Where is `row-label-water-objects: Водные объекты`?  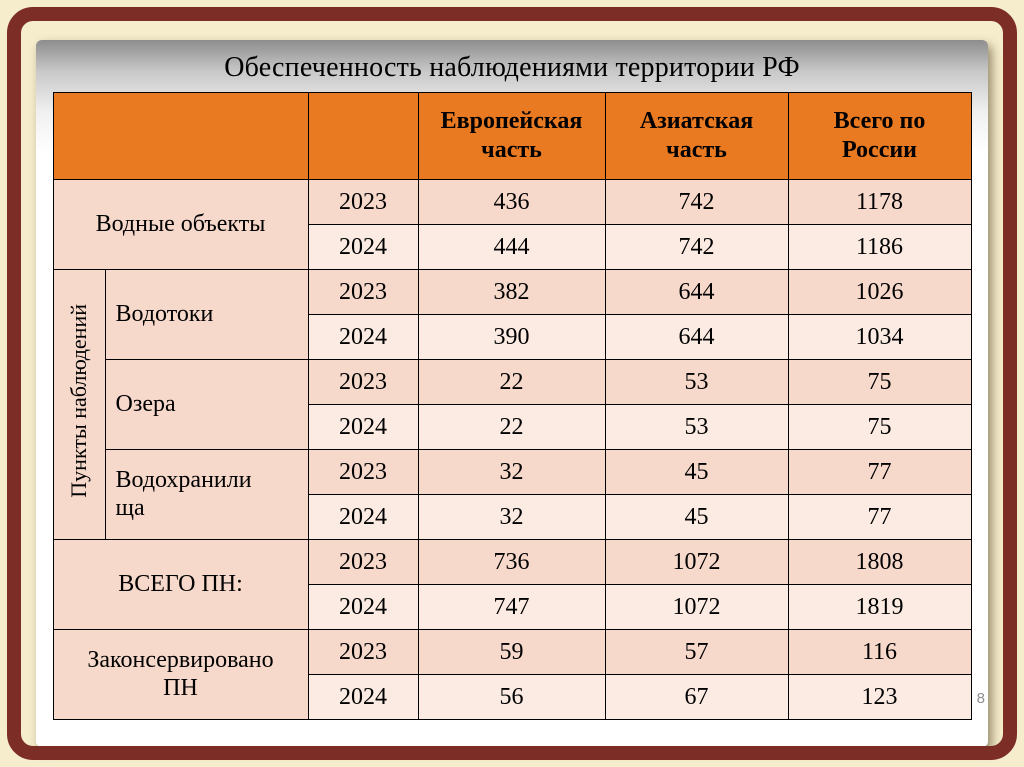 row-label-water-objects: Водные объекты is located at coordinates (180, 224).